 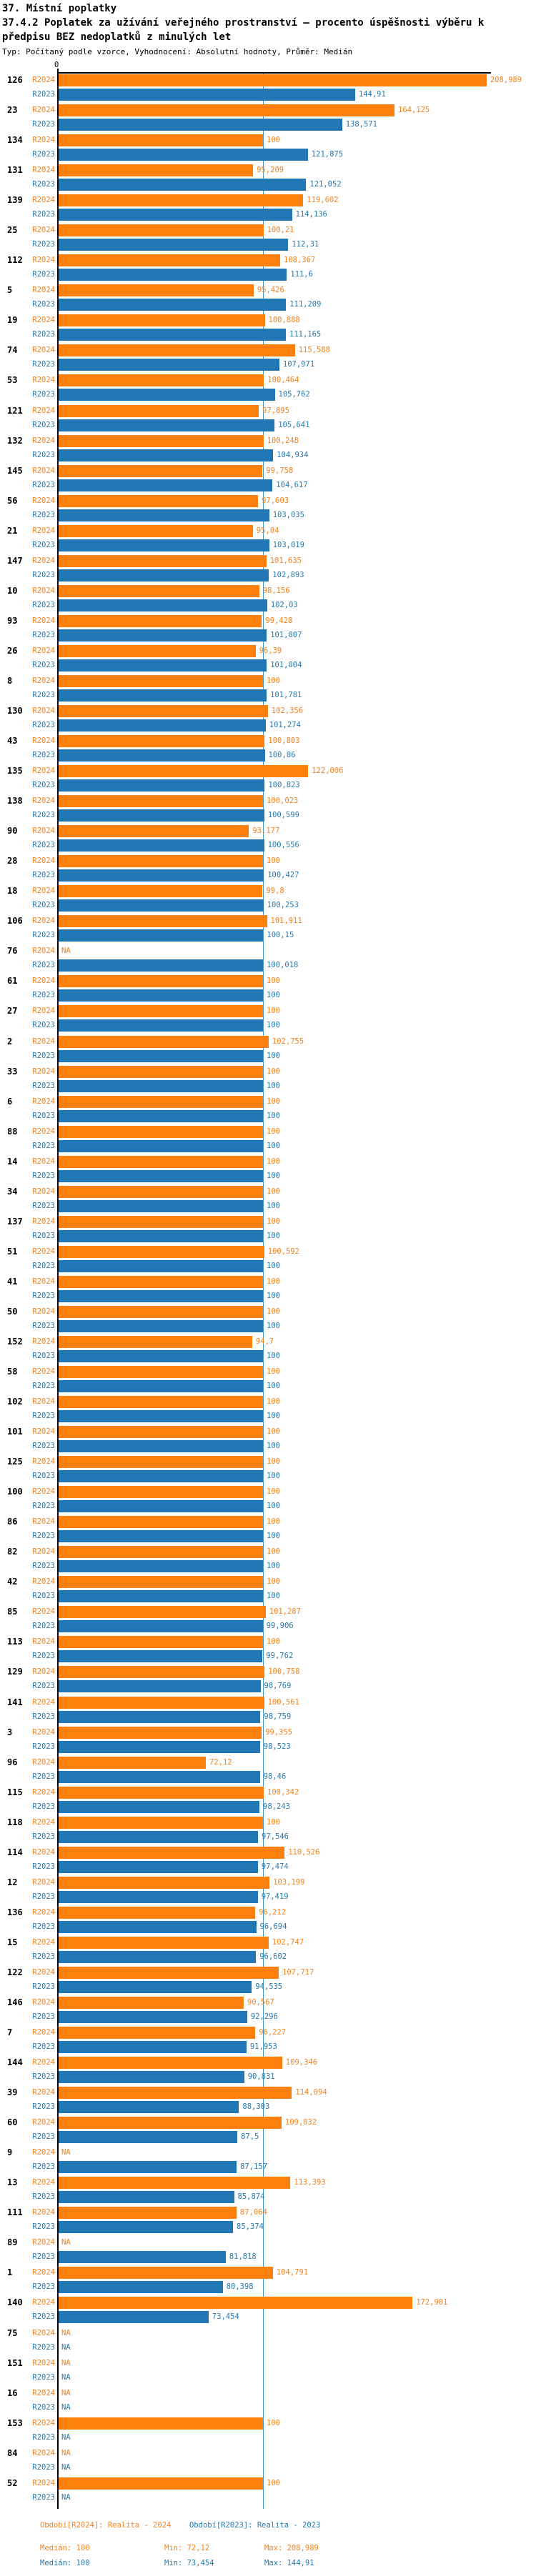 I want to click on value-label-R2023: 103,019, so click(x=288, y=544).